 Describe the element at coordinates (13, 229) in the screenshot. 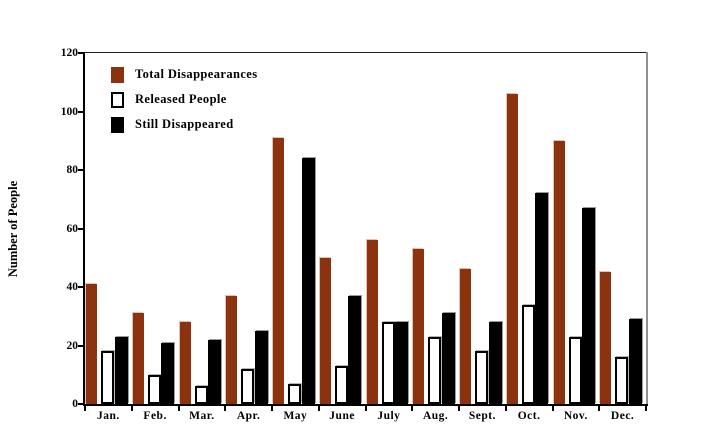

I see `y-axis-title: Number of People` at that location.